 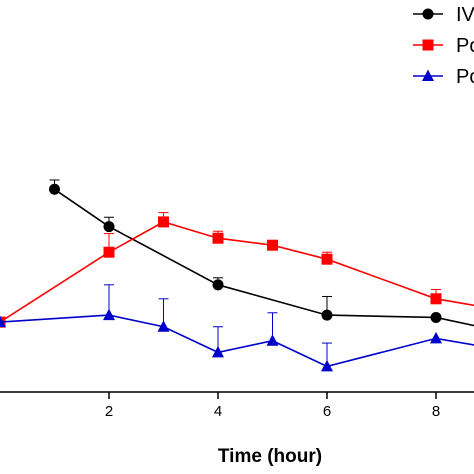 What do you see at coordinates (465, 15) in the screenshot?
I see `legend-label: IV` at bounding box center [465, 15].